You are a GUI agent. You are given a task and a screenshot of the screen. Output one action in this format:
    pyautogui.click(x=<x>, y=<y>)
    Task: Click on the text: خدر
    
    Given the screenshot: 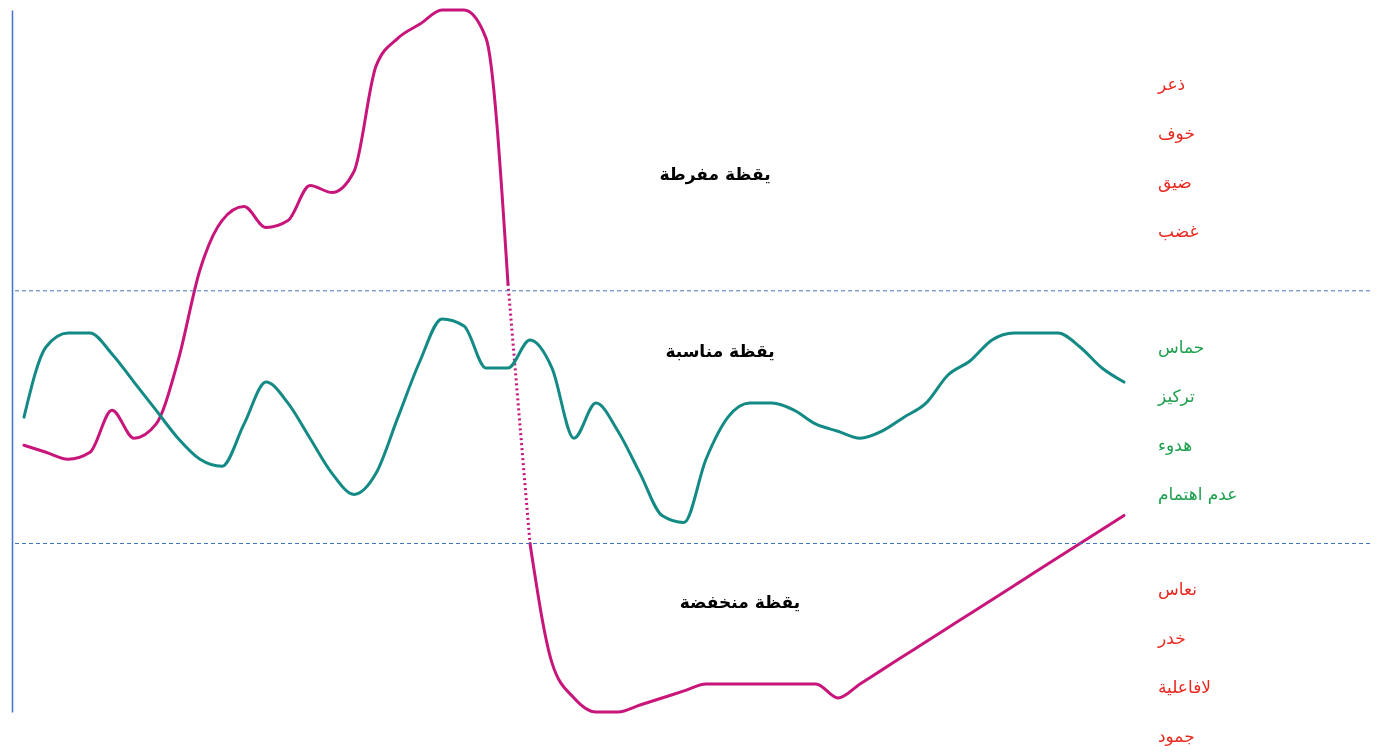 What is the action you would take?
    pyautogui.click(x=1171, y=638)
    